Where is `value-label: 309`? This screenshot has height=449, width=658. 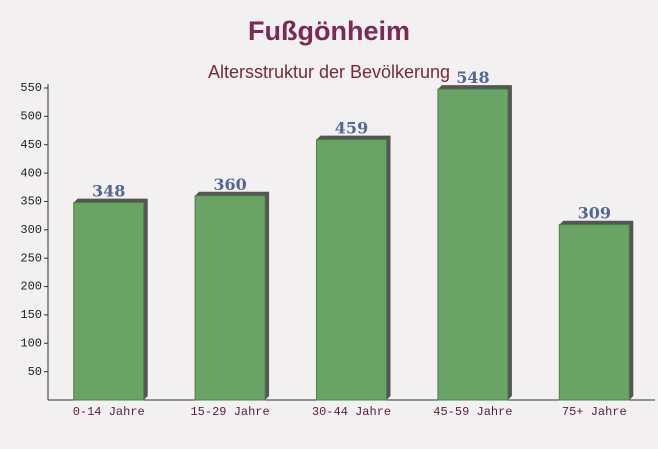
value-label: 309 is located at coordinates (594, 213).